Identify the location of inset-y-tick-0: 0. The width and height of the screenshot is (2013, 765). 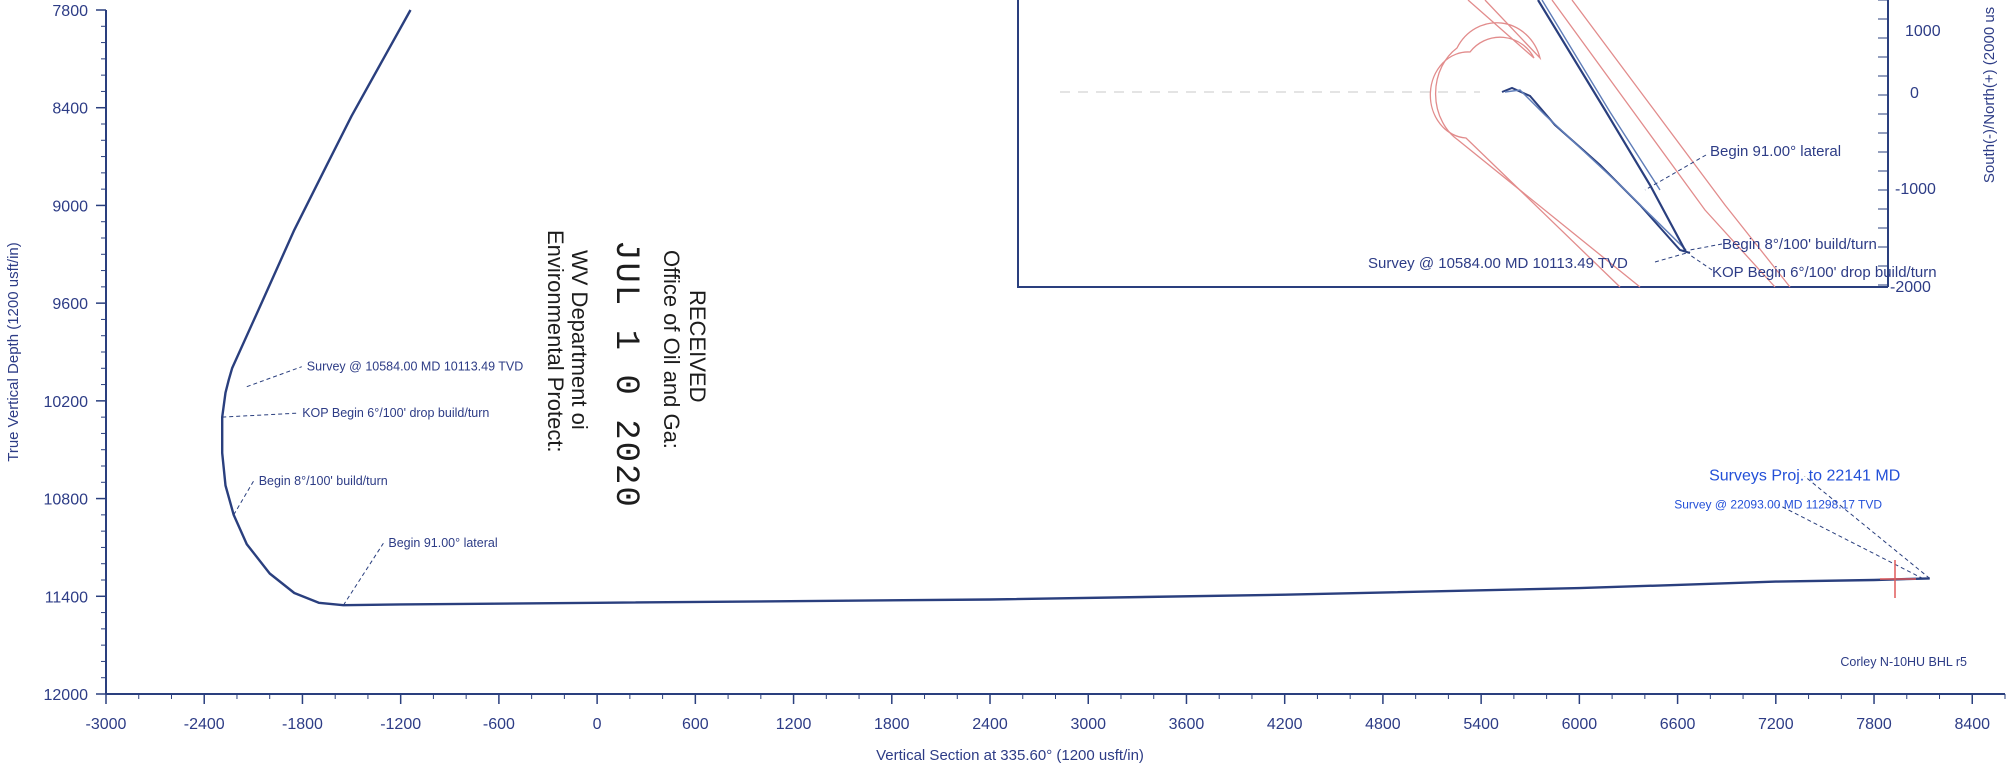
(1914, 93).